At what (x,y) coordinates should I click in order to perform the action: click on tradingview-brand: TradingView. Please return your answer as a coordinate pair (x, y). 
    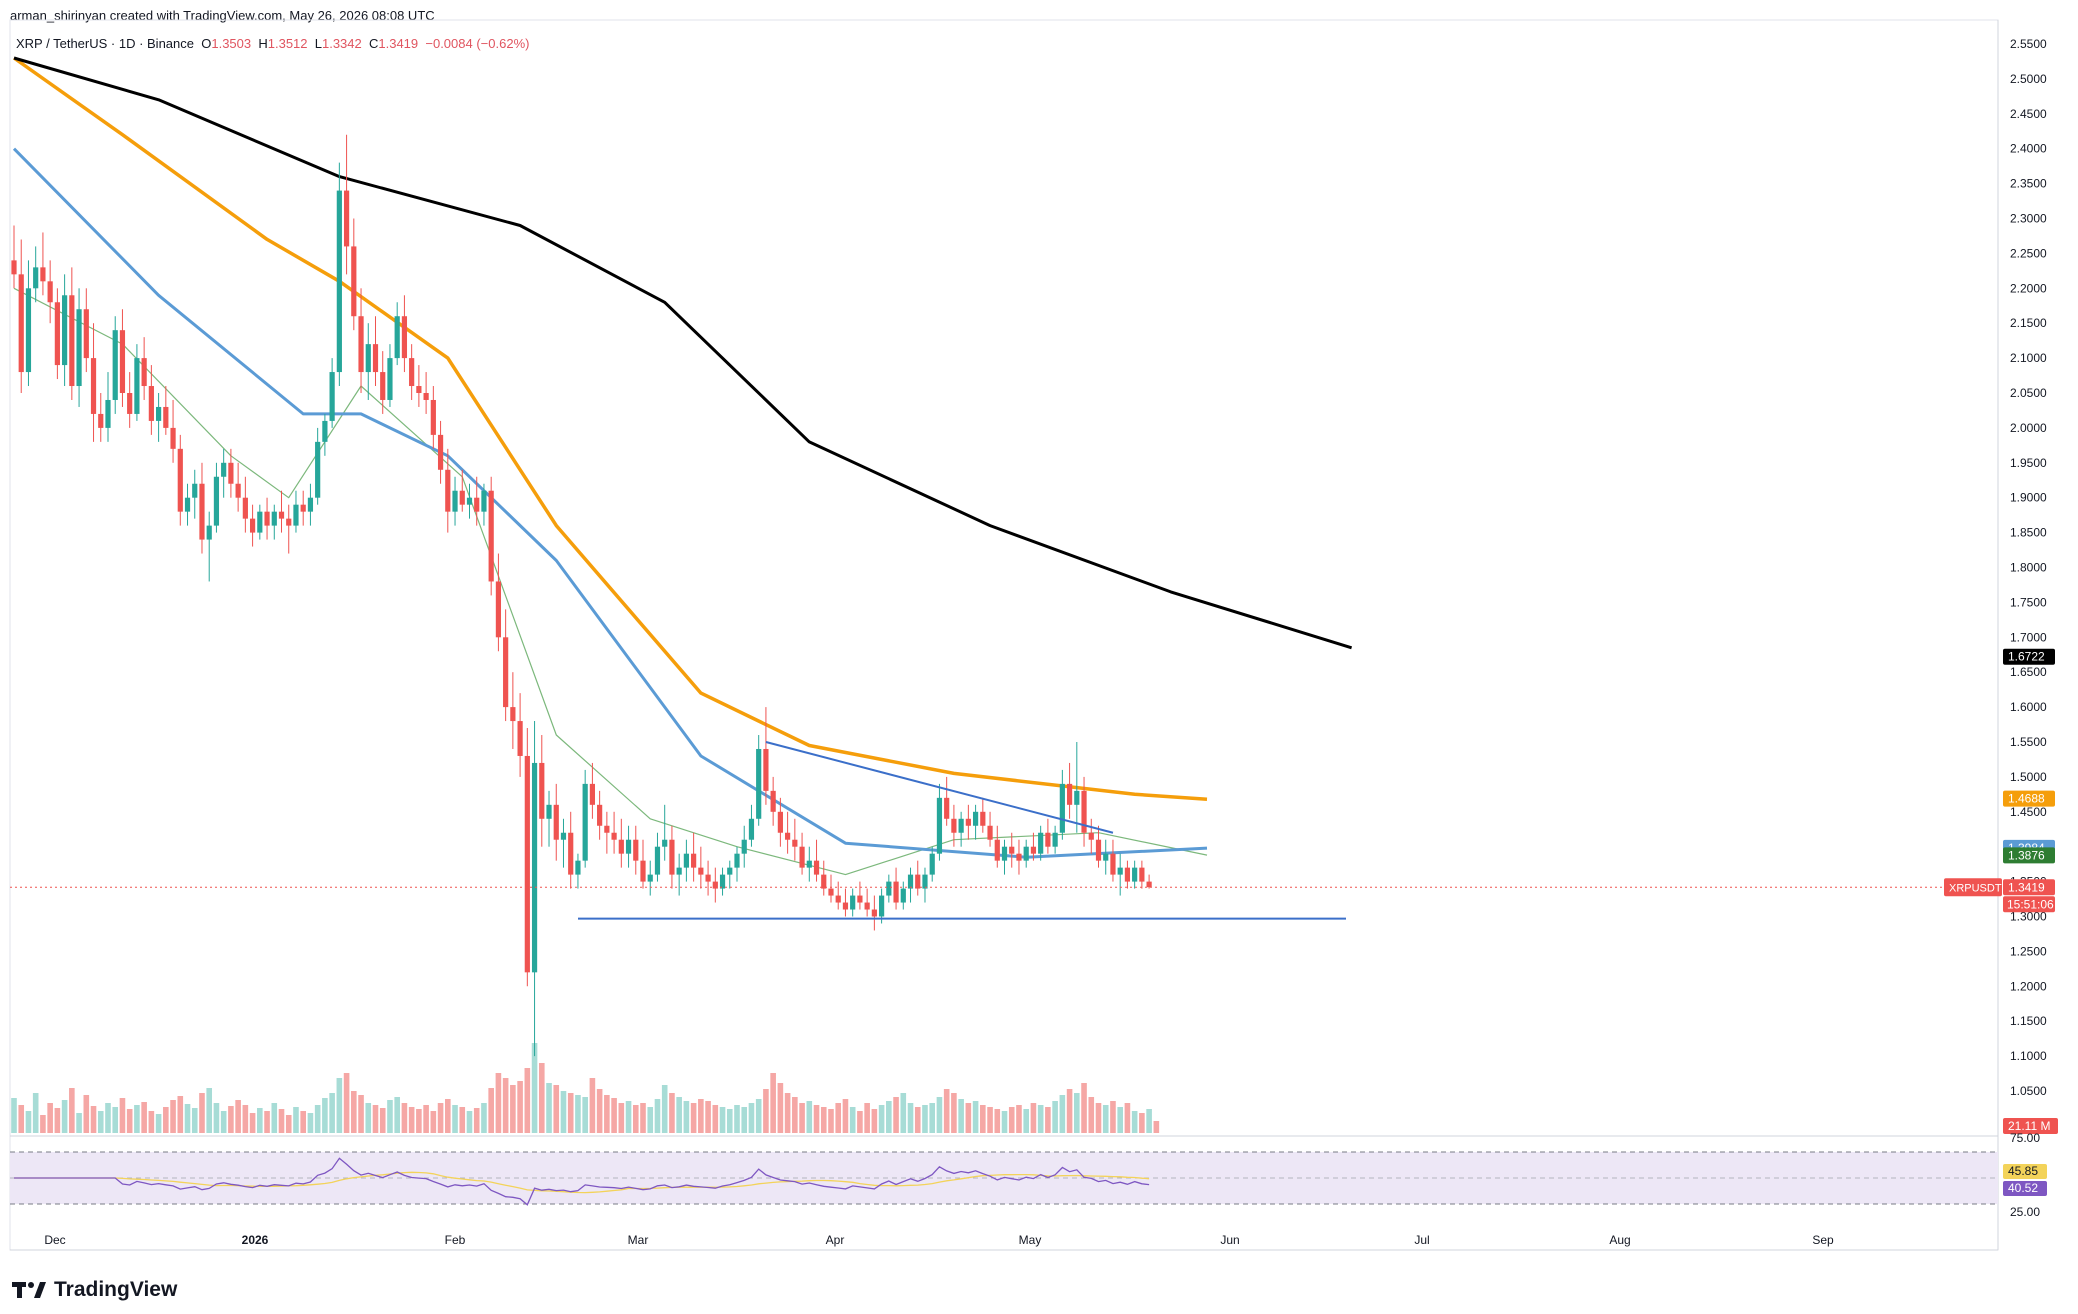
    Looking at the image, I should click on (94, 1290).